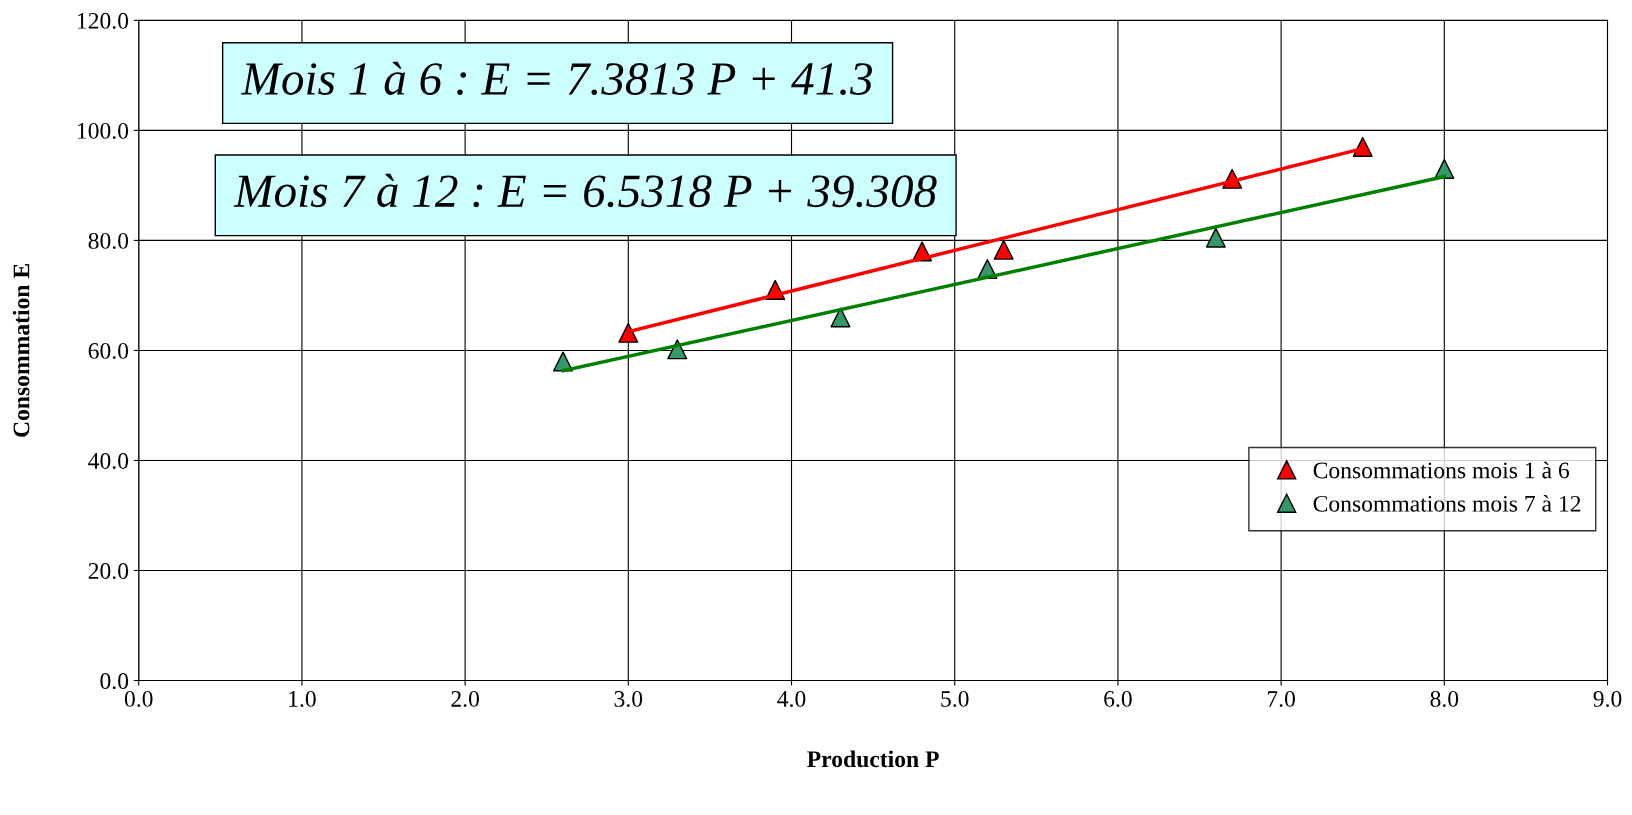 This screenshot has height=815, width=1632. Describe the element at coordinates (1607, 698) in the screenshot. I see `x-tick-label: 9.0` at that location.